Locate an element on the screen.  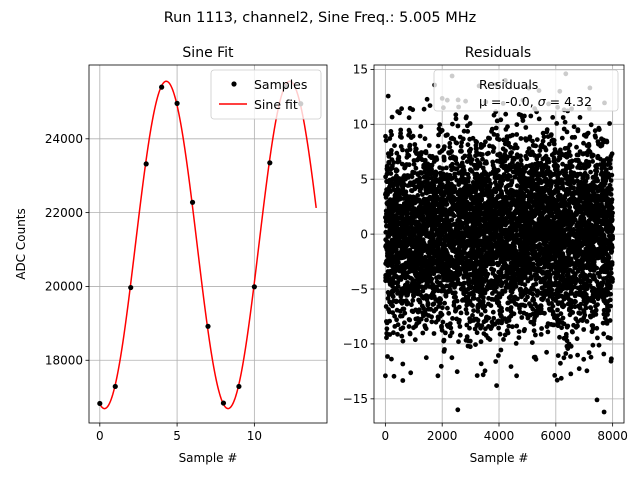
legend-samples-marker is located at coordinates (233, 83).